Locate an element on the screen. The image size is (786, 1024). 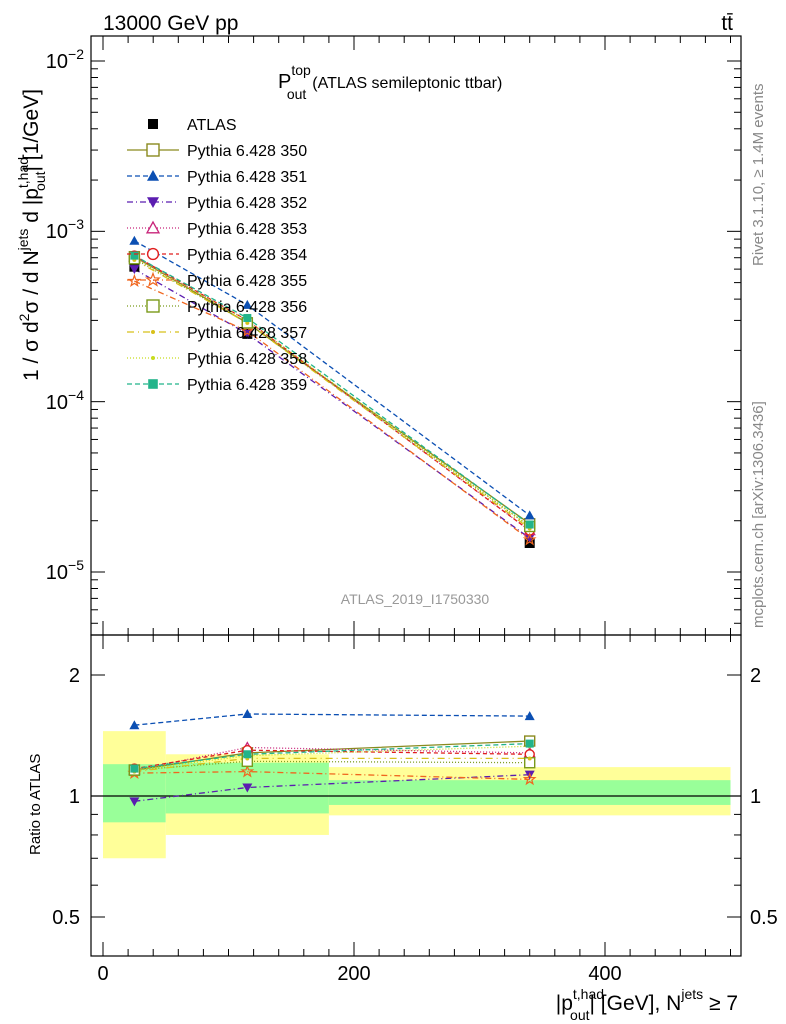
process-label: tt̄ is located at coordinates (727, 23).